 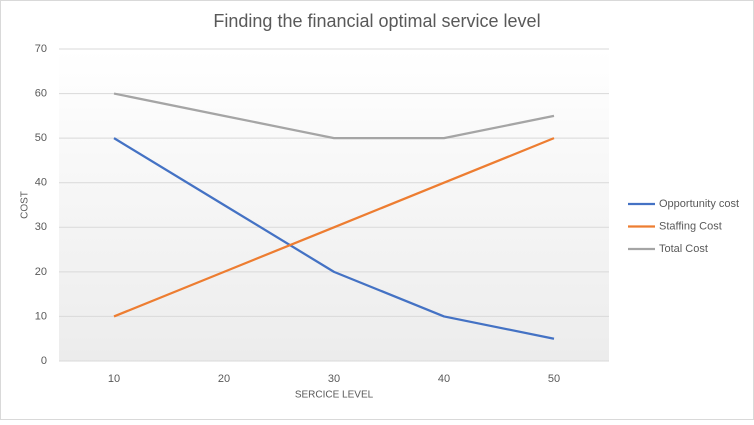 I want to click on line-series, so click(x=334, y=116).